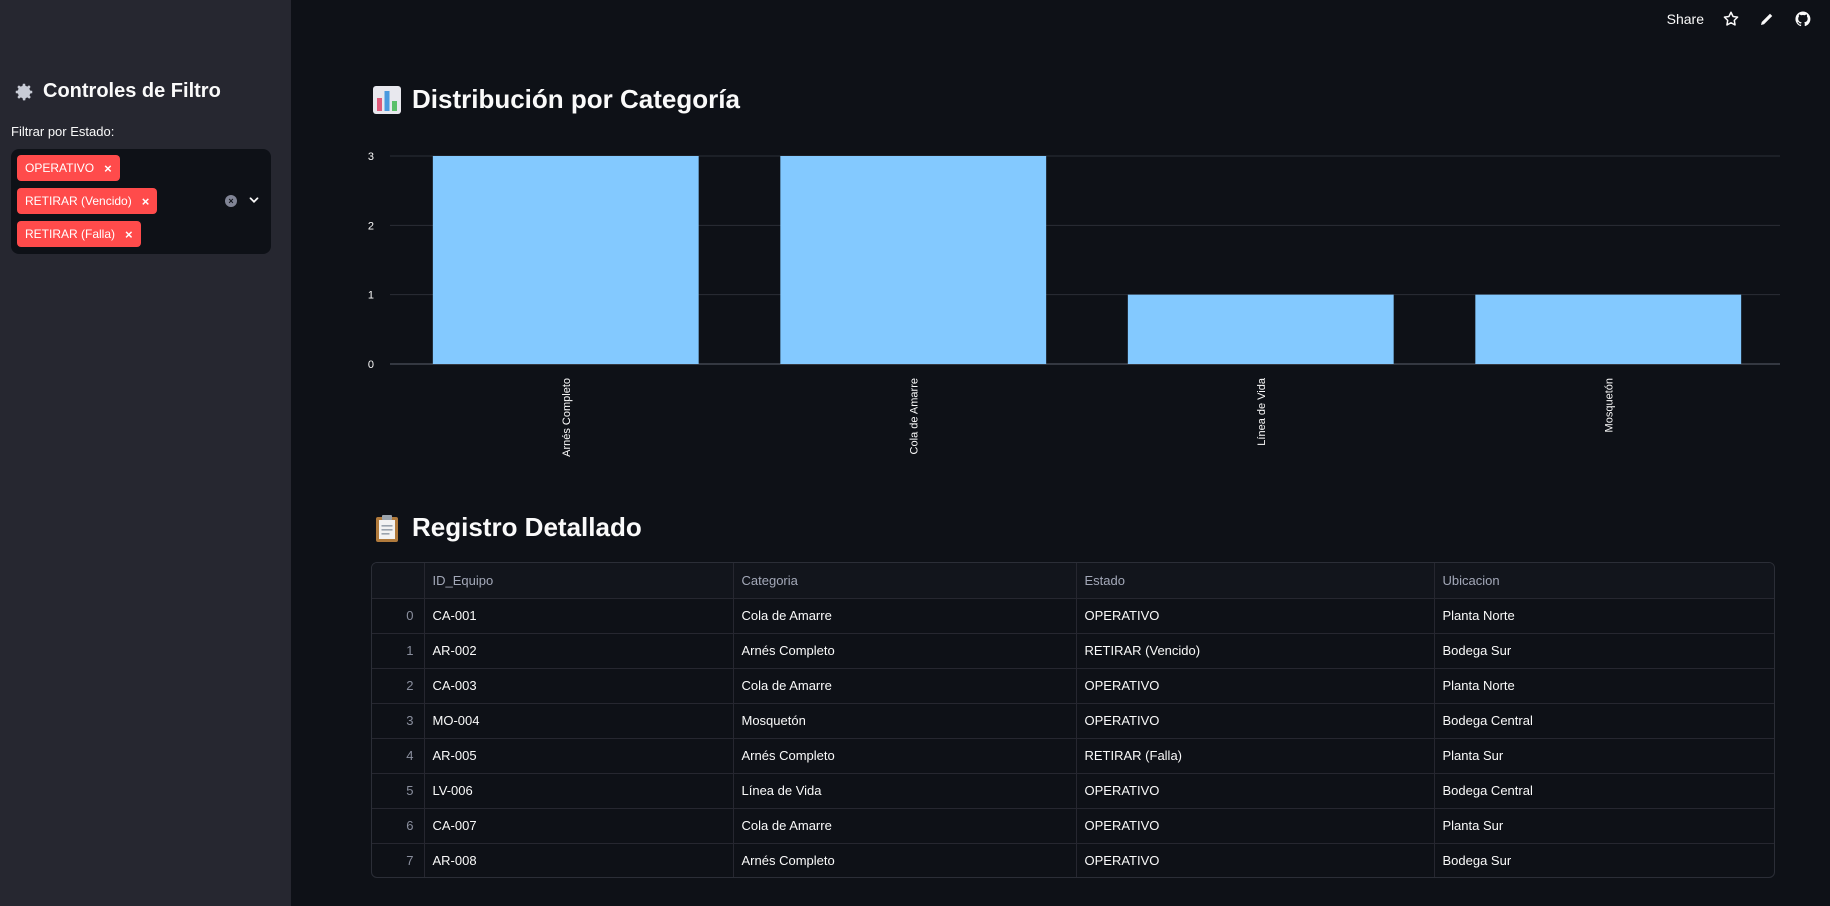  What do you see at coordinates (579, 651) in the screenshot?
I see `table-cell: AR-002` at bounding box center [579, 651].